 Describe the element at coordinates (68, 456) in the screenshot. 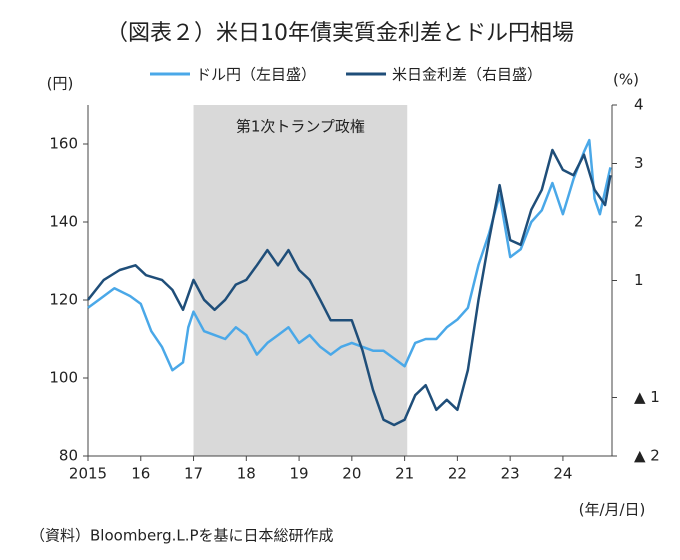

I see `y-tick-label: 80` at that location.